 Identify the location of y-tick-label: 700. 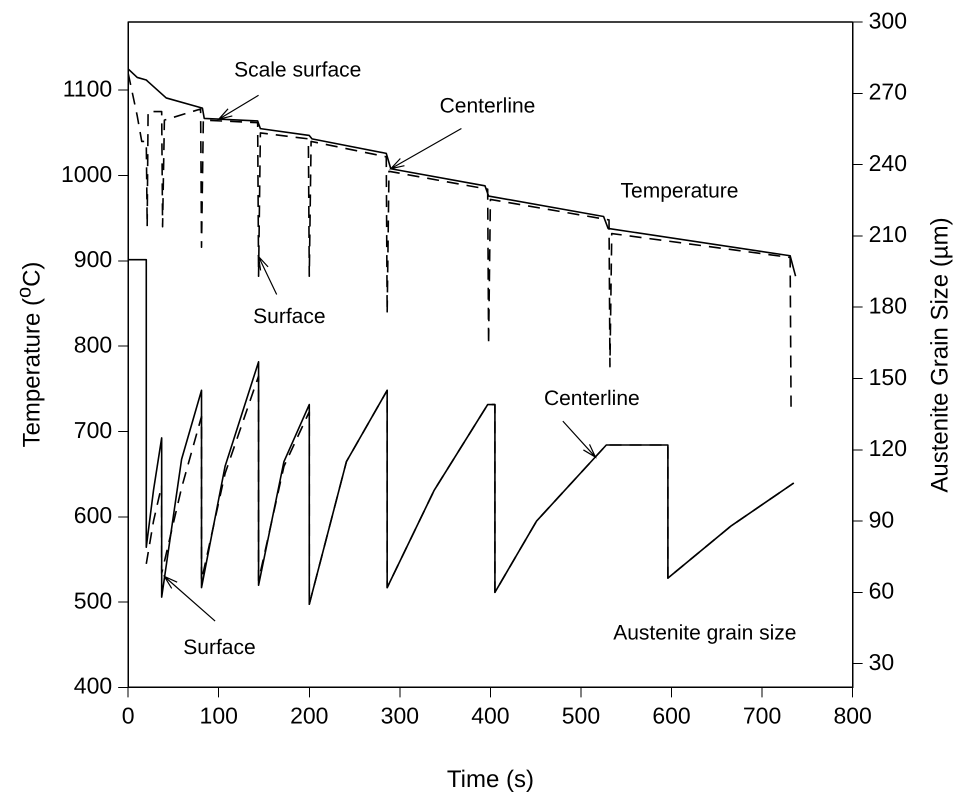
(93, 429).